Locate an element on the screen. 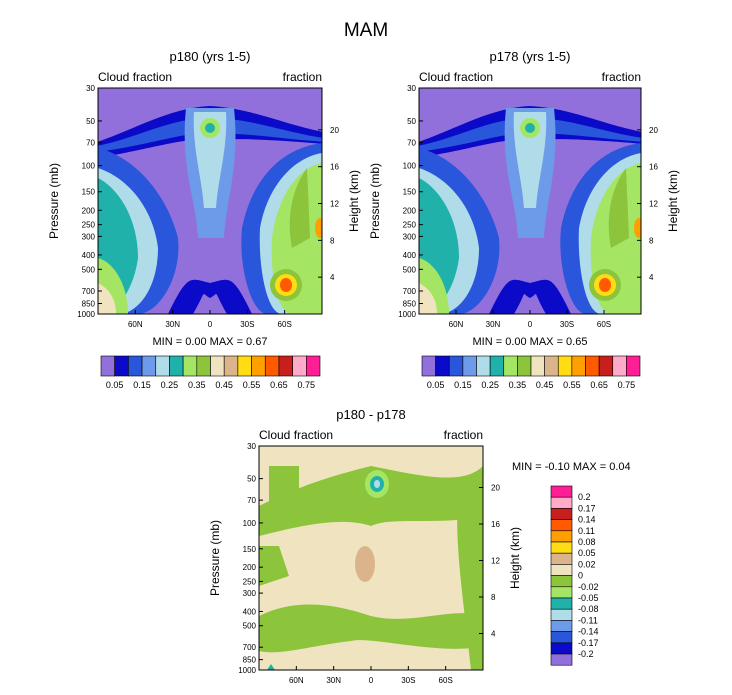 This screenshot has height=695, width=732. height-tick-label: 4 is located at coordinates (332, 277).